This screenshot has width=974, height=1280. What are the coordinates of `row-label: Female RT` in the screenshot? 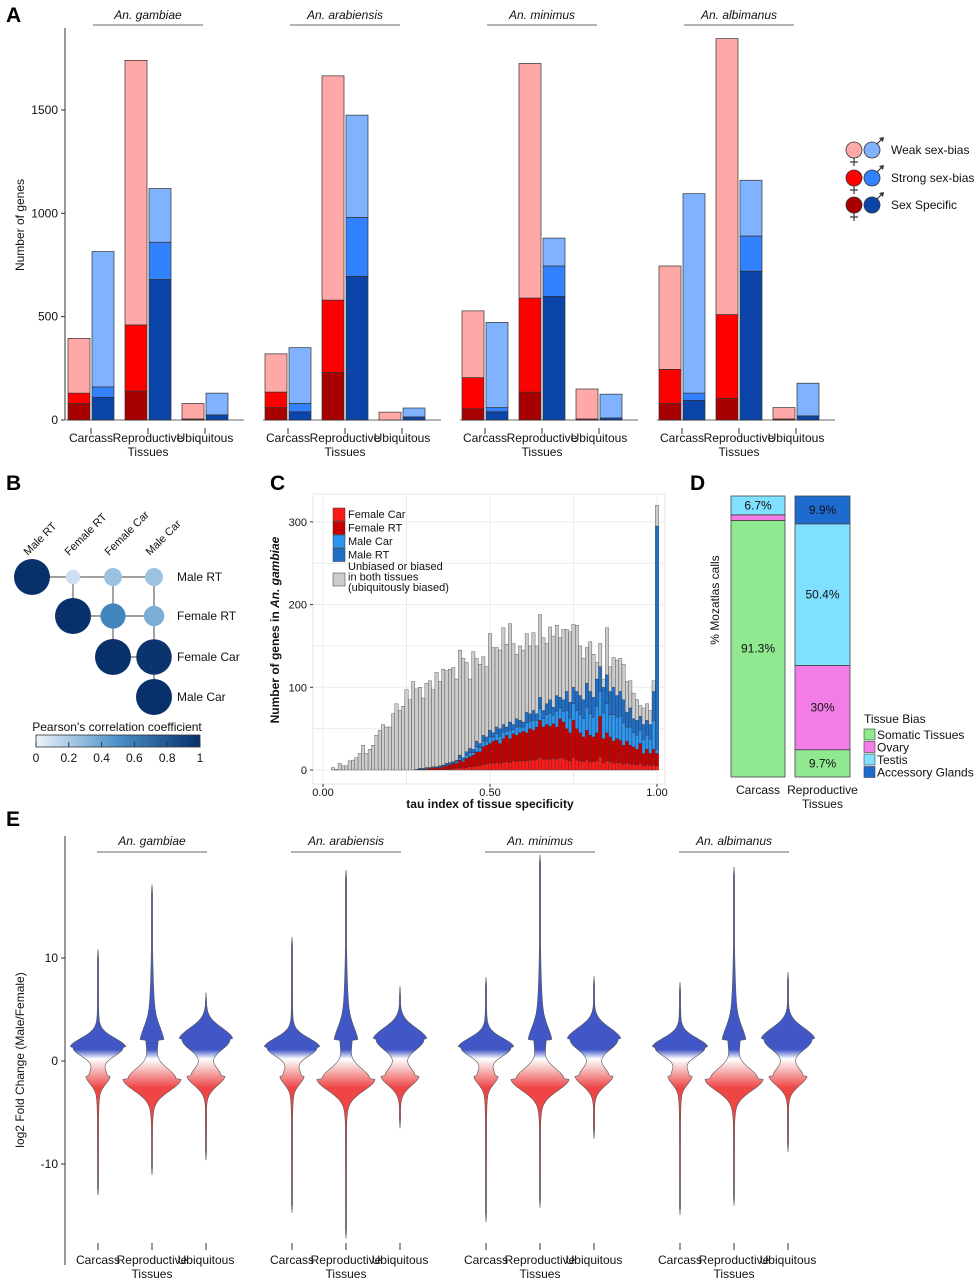 It's located at (207, 616).